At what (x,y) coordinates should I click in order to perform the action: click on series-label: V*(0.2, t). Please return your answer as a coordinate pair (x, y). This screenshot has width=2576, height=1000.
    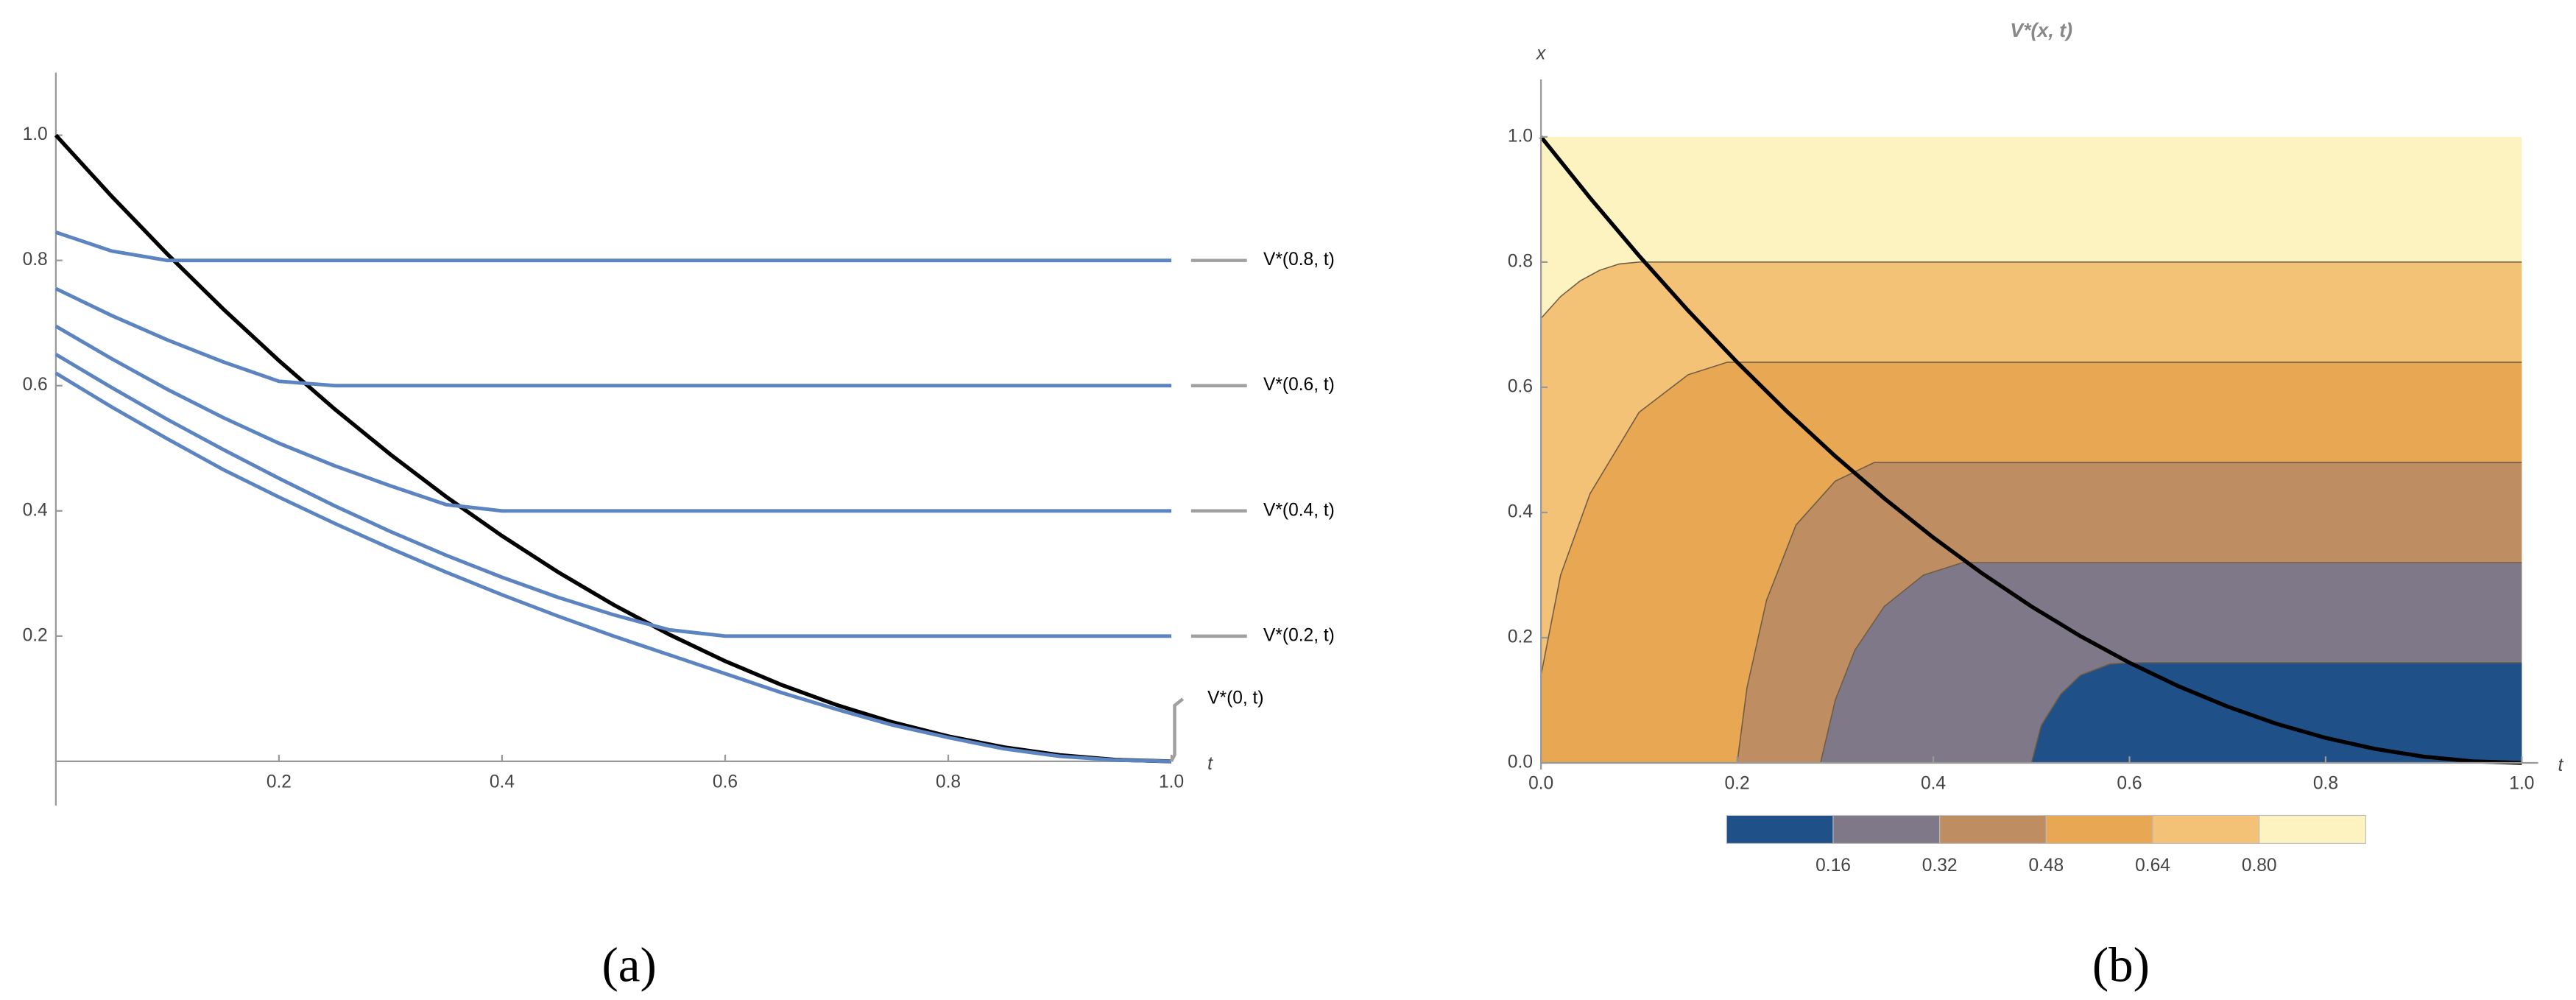
    Looking at the image, I should click on (1299, 635).